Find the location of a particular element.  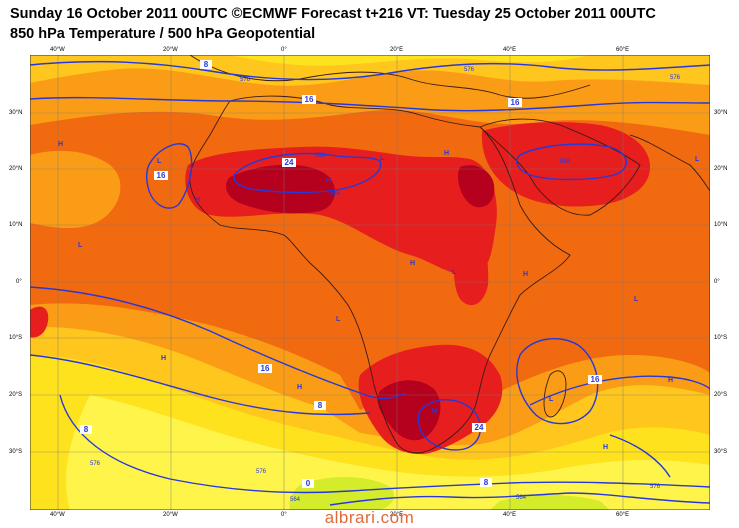

geo-label-5: 588 is located at coordinates (335, 194).